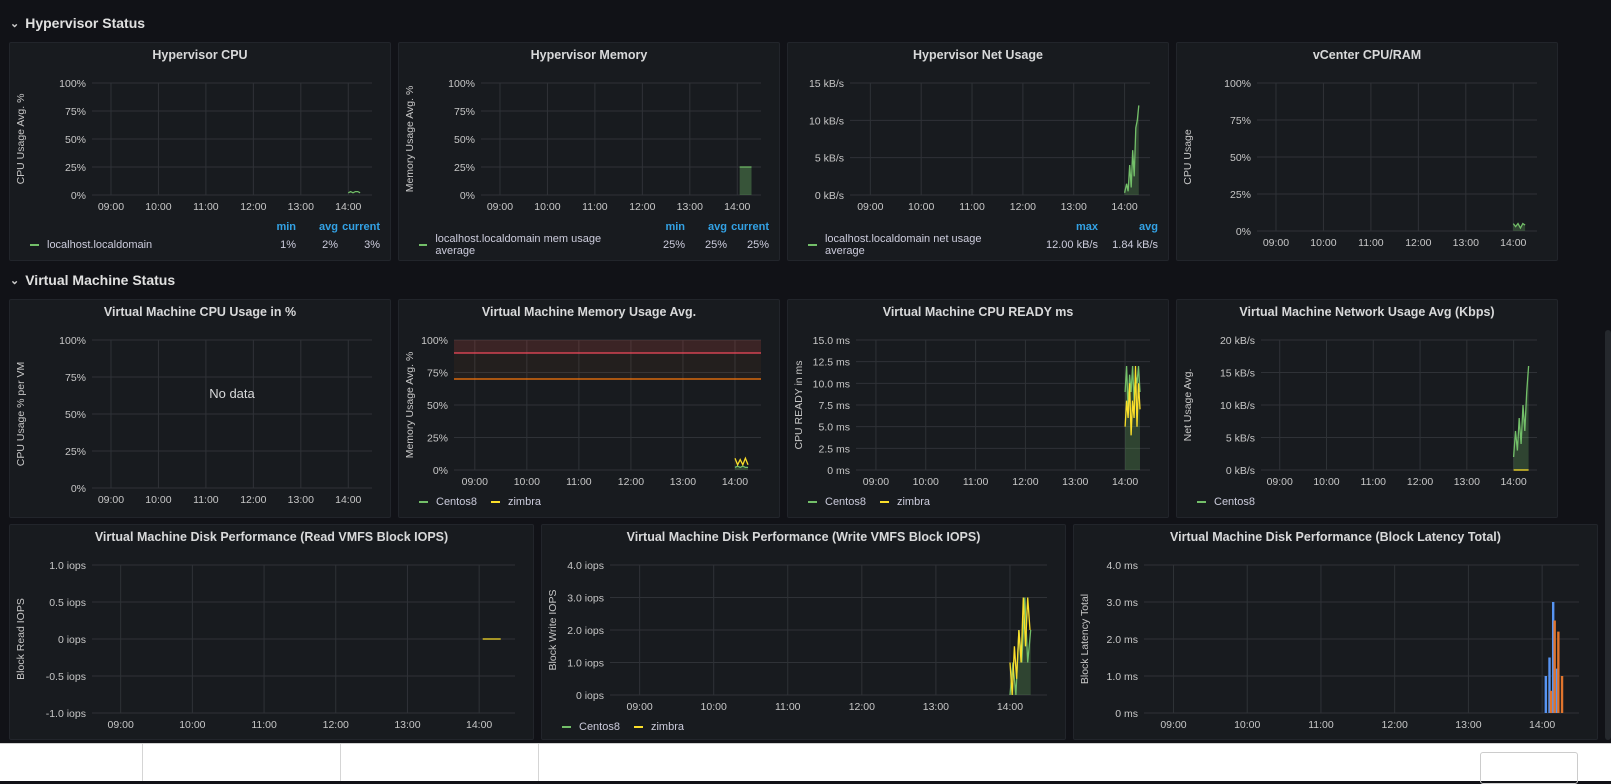  I want to click on stat-header-max: max, so click(1086, 227).